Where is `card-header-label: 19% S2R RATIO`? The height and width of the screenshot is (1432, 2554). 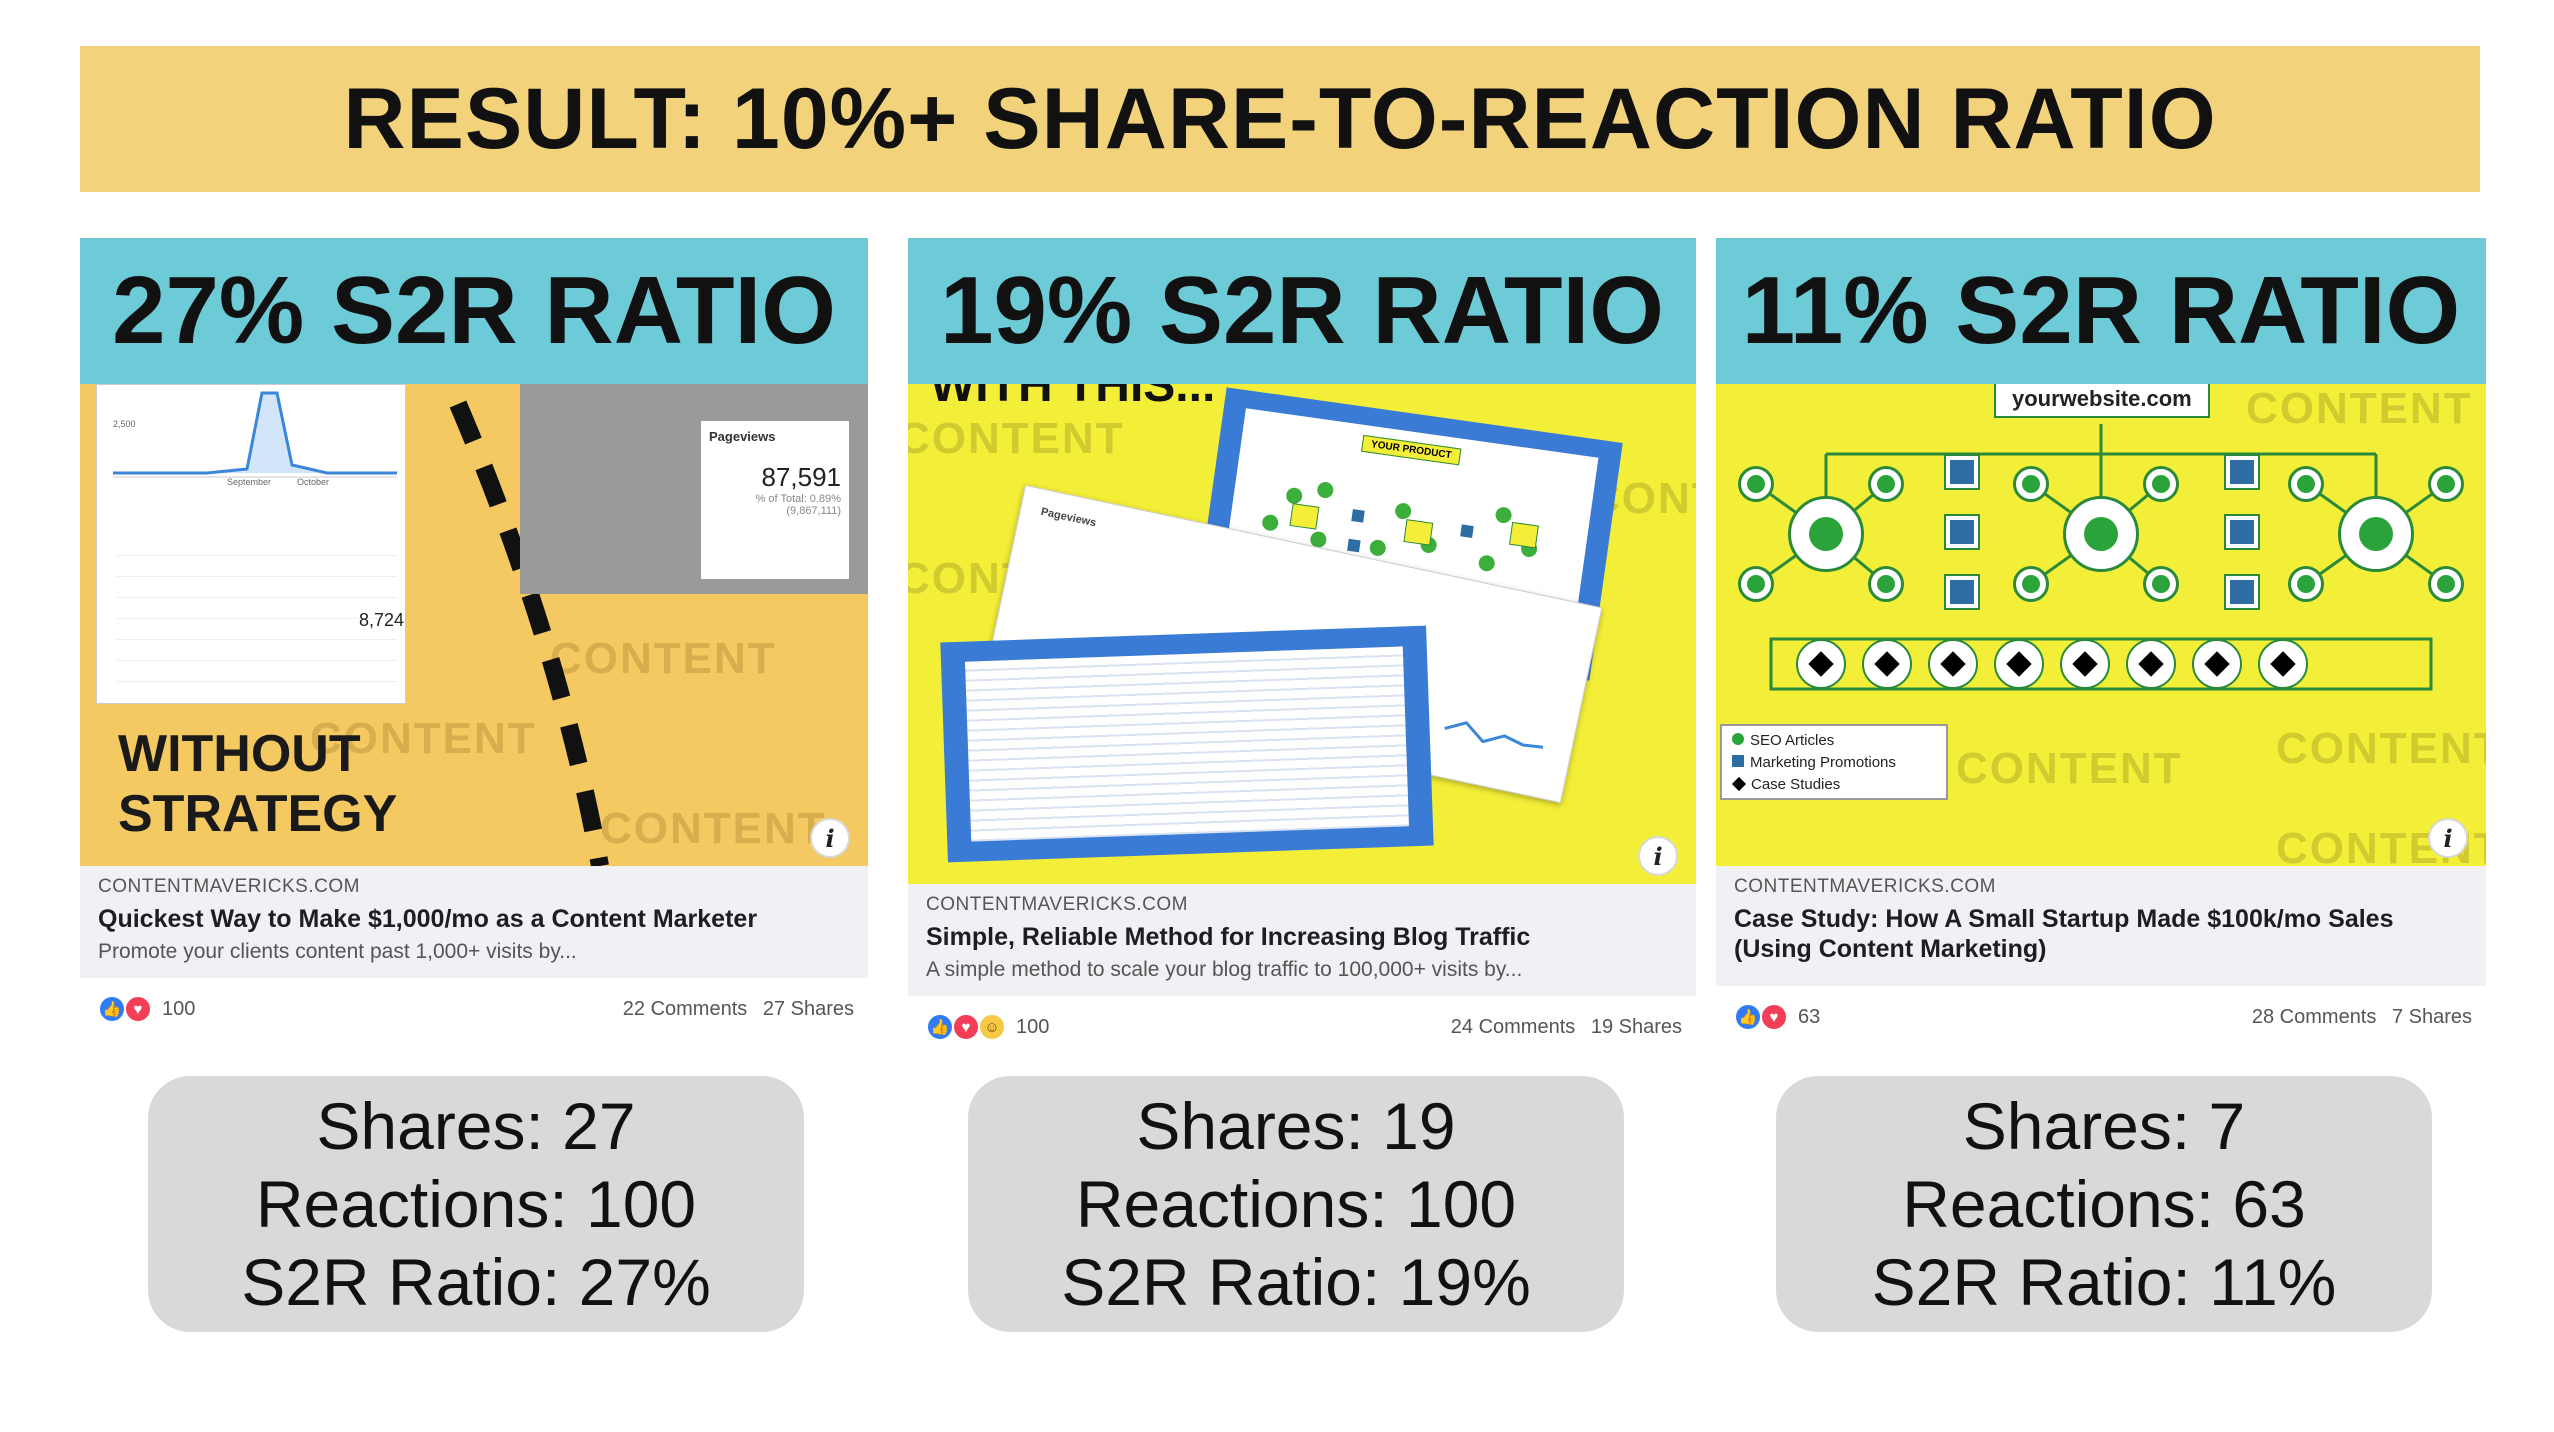
card-header-label: 19% S2R RATIO is located at coordinates (1302, 310).